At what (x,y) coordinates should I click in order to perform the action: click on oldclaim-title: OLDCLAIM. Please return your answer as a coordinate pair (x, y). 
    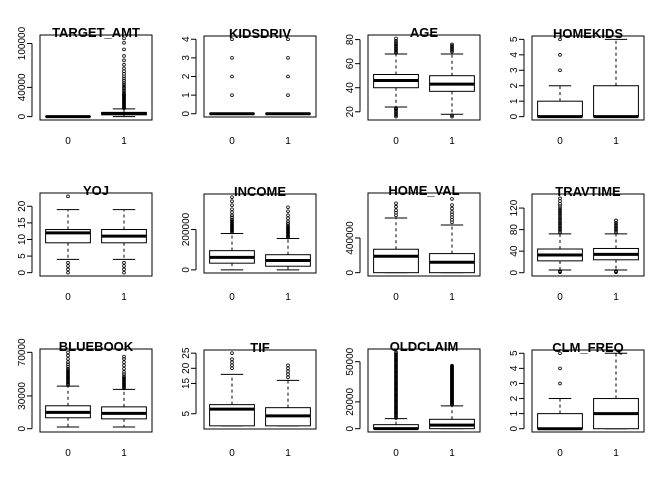
    Looking at the image, I should click on (424, 346).